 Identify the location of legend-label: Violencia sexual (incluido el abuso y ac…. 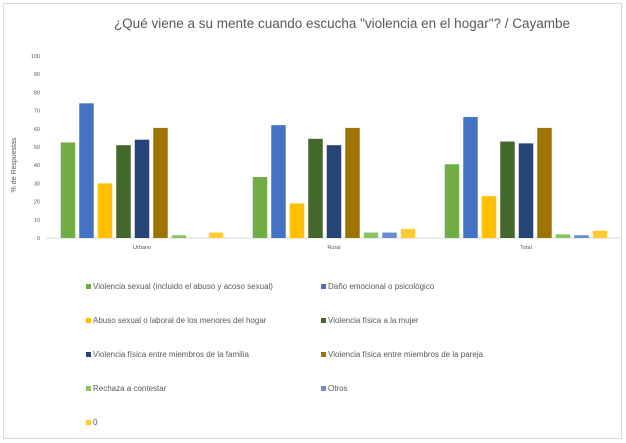
(183, 286).